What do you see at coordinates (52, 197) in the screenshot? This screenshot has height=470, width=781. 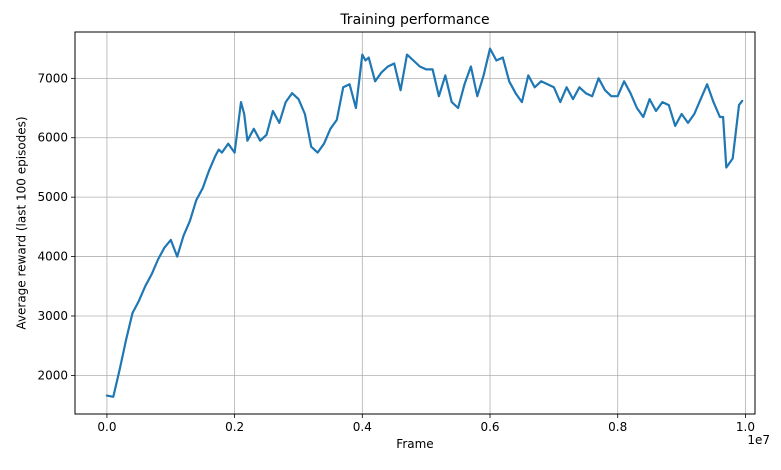 I see `y-tick-label: 5000` at bounding box center [52, 197].